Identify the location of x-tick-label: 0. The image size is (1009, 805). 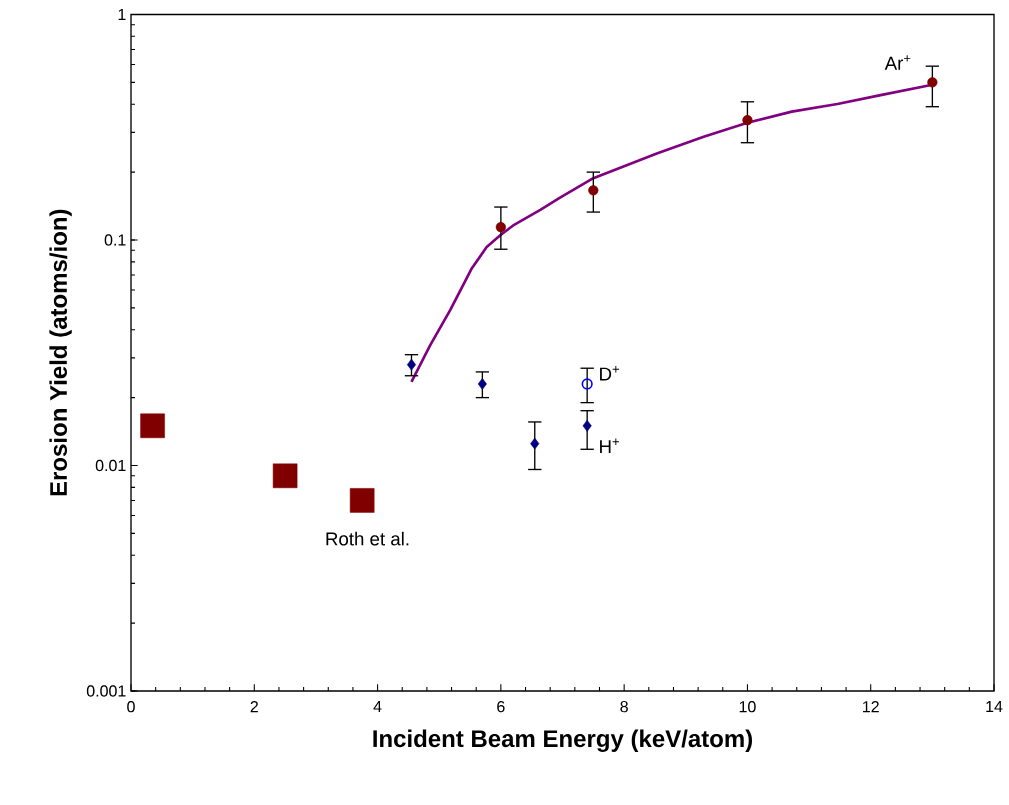
(131, 707).